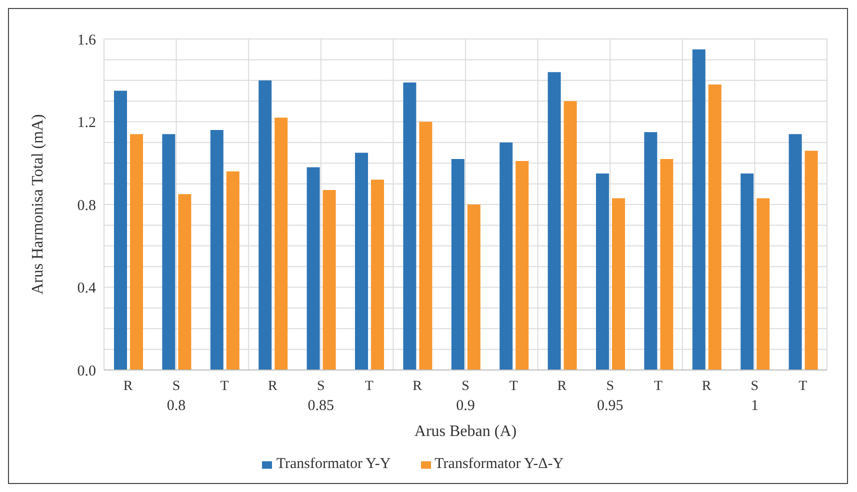 The height and width of the screenshot is (492, 857). What do you see at coordinates (321, 406) in the screenshot?
I see `text: 0.85` at bounding box center [321, 406].